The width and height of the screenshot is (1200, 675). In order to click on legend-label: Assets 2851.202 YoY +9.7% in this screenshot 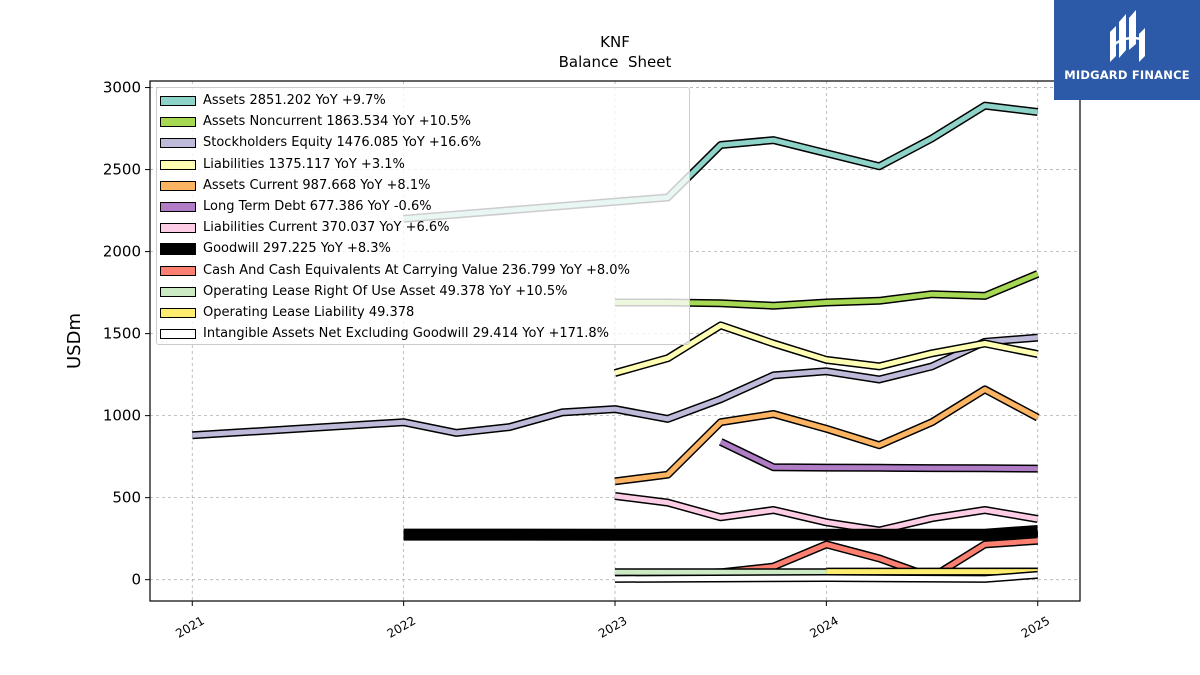, I will do `click(294, 100)`.